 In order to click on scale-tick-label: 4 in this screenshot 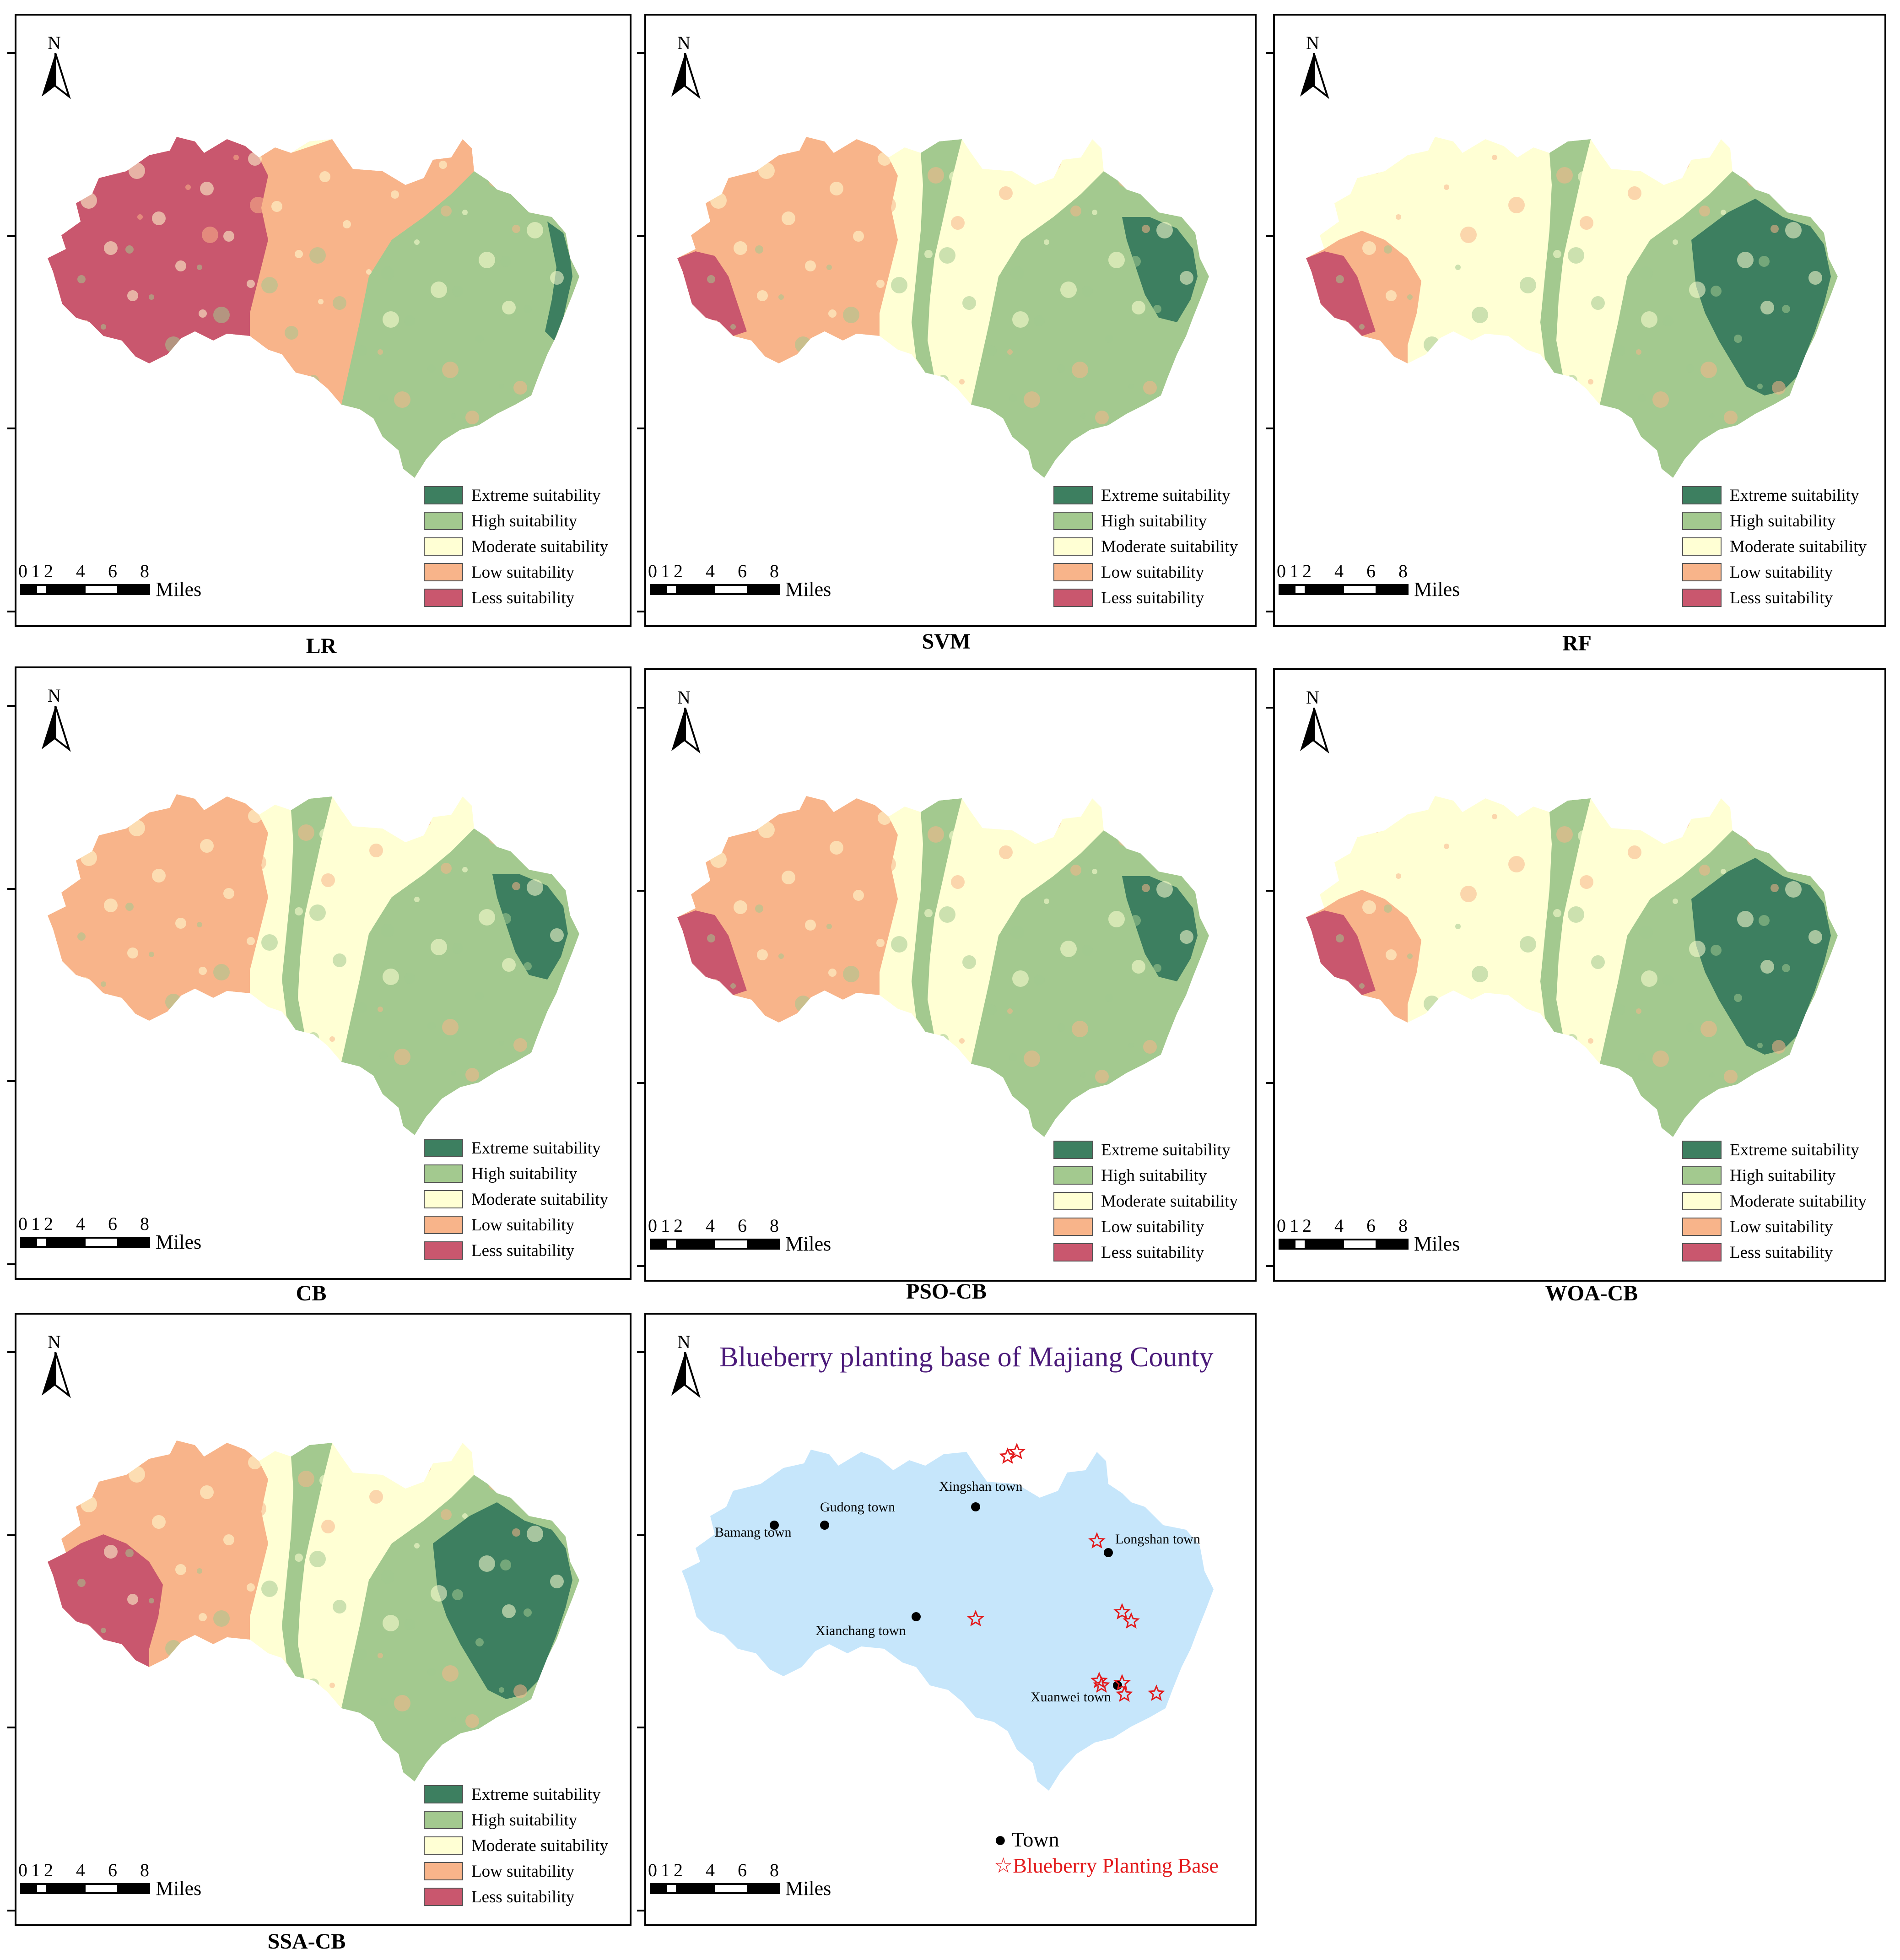, I will do `click(710, 571)`.